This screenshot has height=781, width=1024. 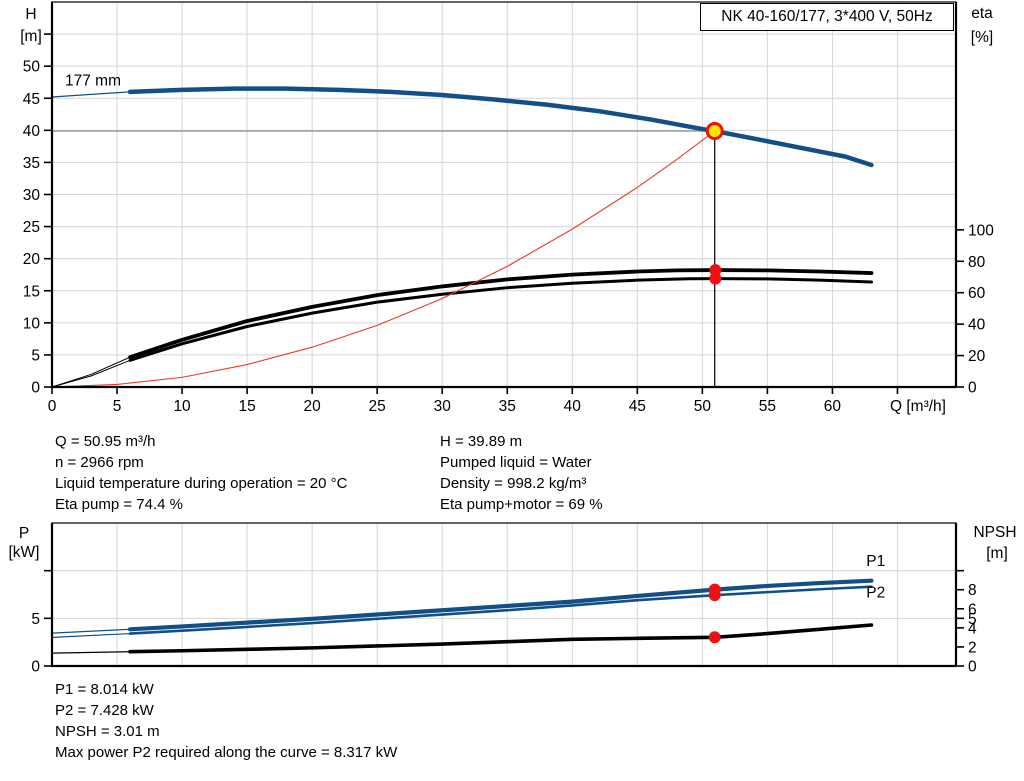 What do you see at coordinates (715, 278) in the screenshot?
I see `eta-pump-motor-dot` at bounding box center [715, 278].